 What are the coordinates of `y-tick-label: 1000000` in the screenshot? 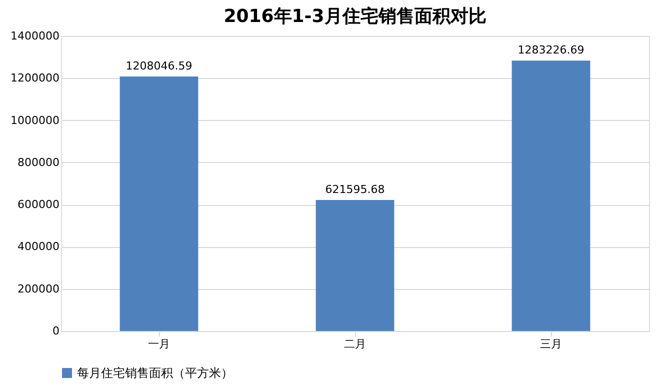 It's located at (35, 120).